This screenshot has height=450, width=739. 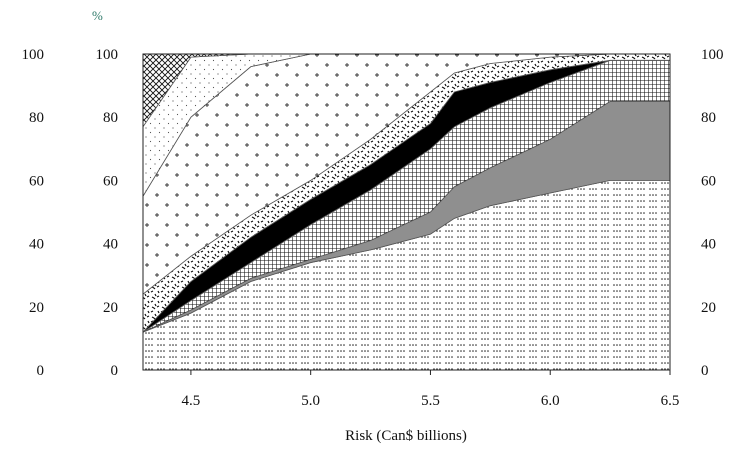 I want to click on y-tick-label-right: 0, so click(x=705, y=371).